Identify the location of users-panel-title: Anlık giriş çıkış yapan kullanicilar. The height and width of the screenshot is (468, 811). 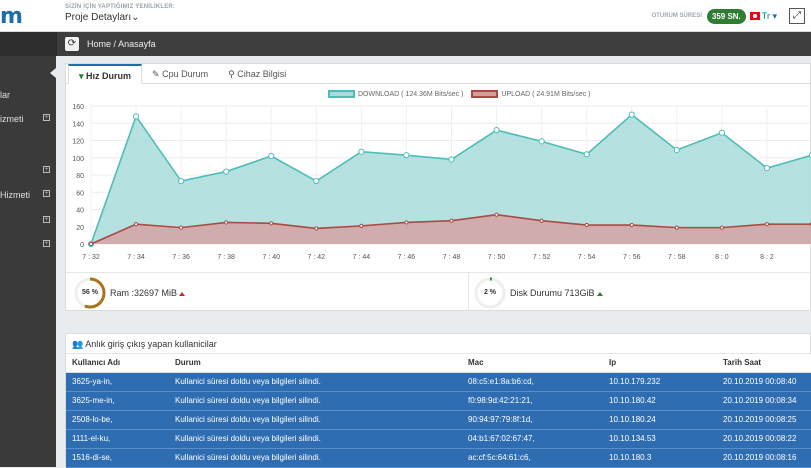
(151, 344).